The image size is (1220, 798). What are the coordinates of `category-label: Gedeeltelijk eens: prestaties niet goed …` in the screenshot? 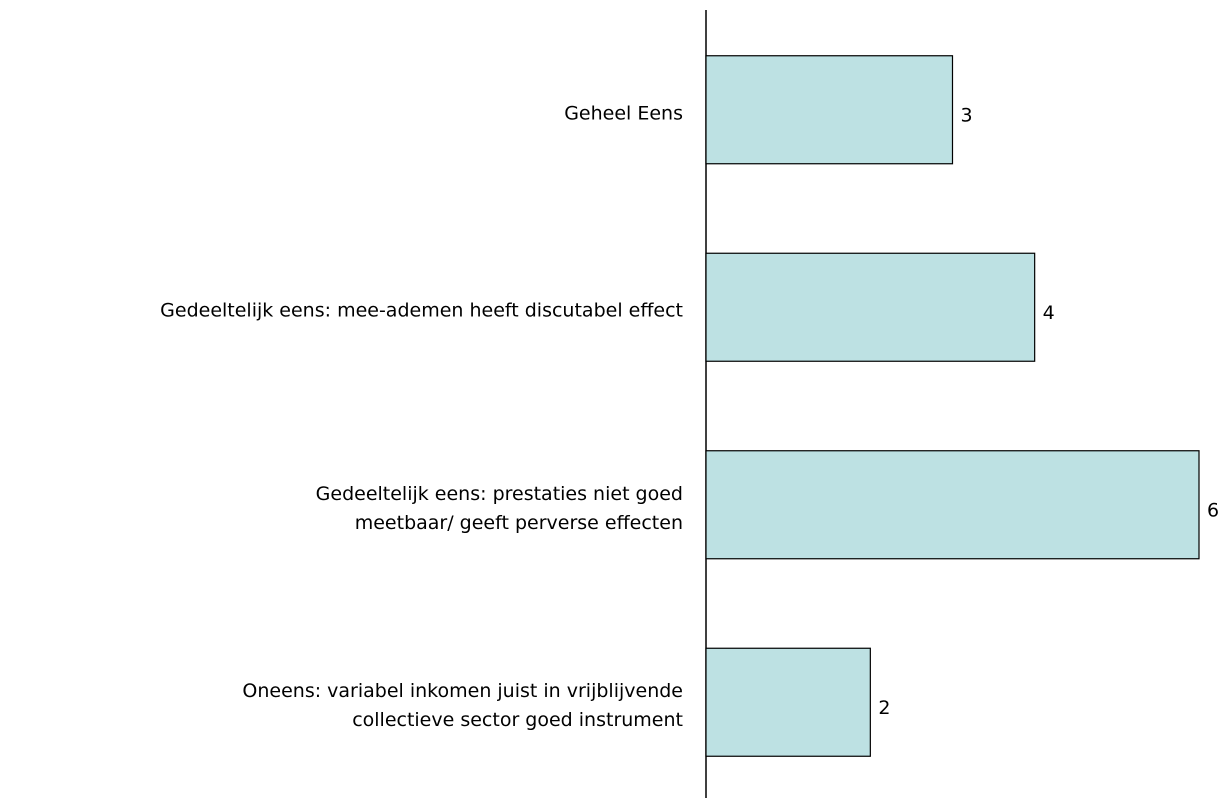 It's located at (499, 508).